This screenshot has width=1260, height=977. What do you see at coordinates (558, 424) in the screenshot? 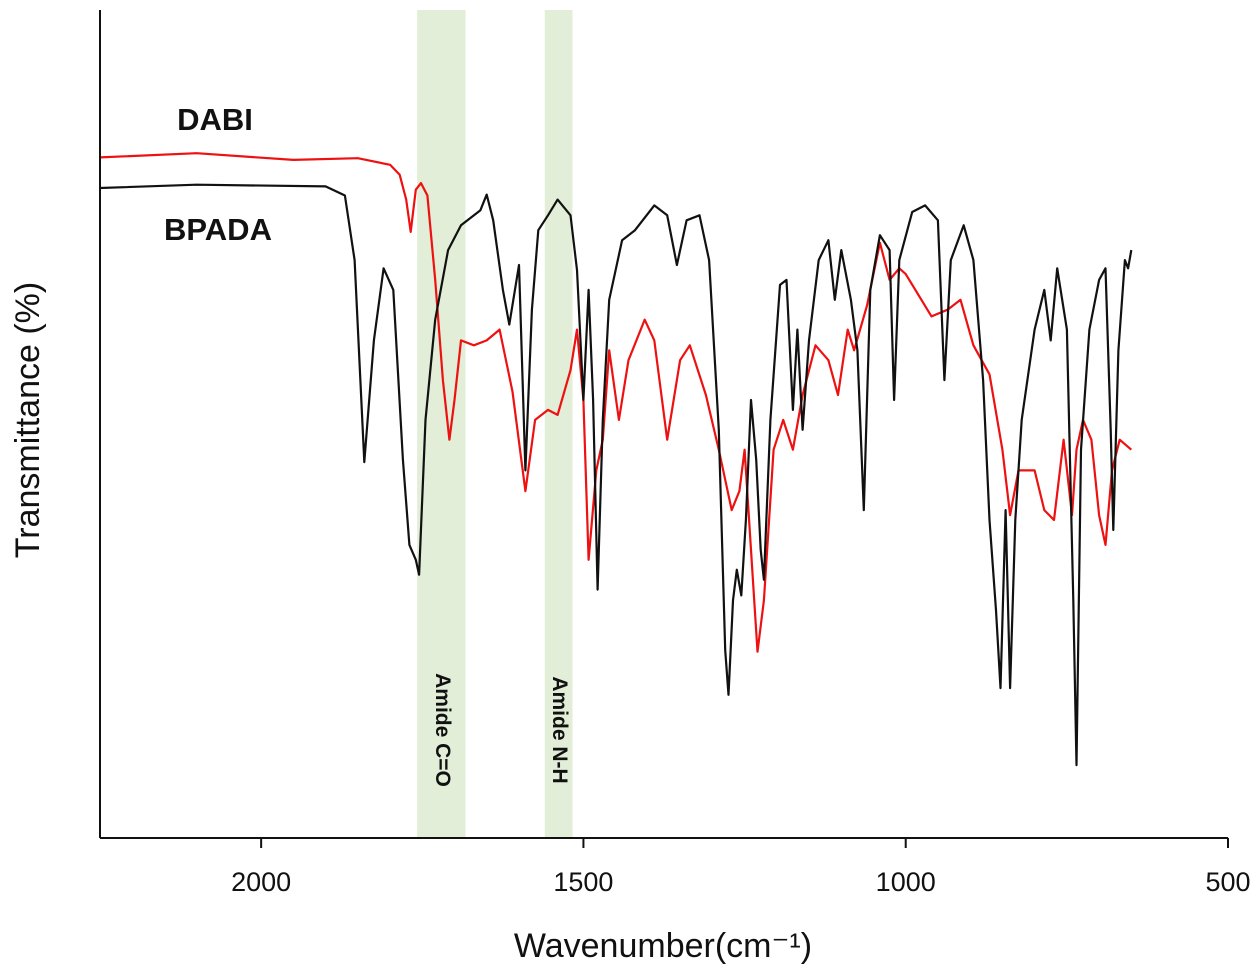
I see `highlight-band` at bounding box center [558, 424].